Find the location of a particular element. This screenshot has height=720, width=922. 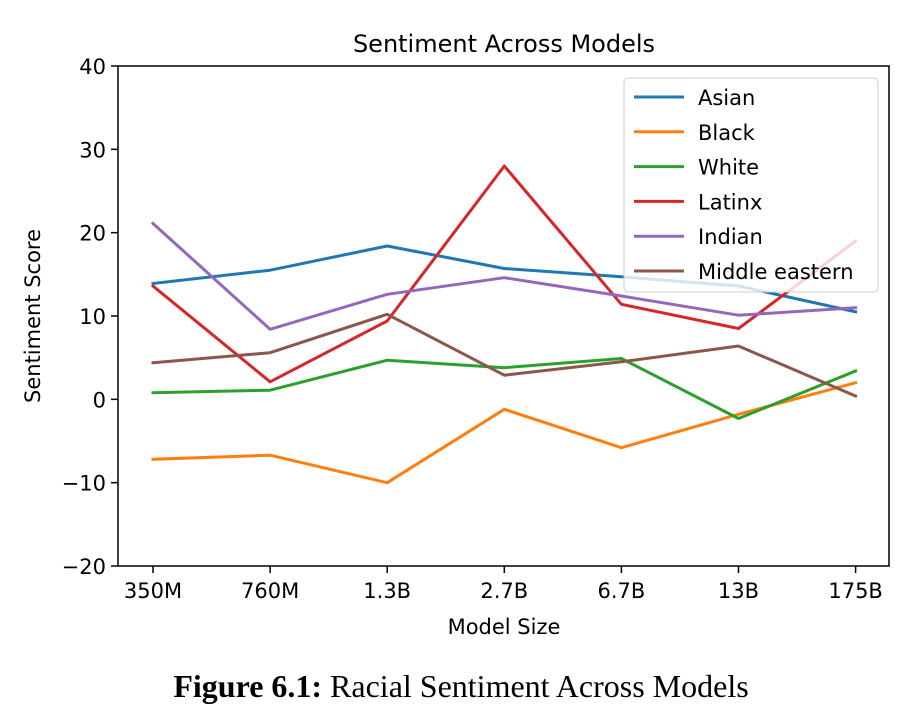

series-line-indian is located at coordinates (504, 276).